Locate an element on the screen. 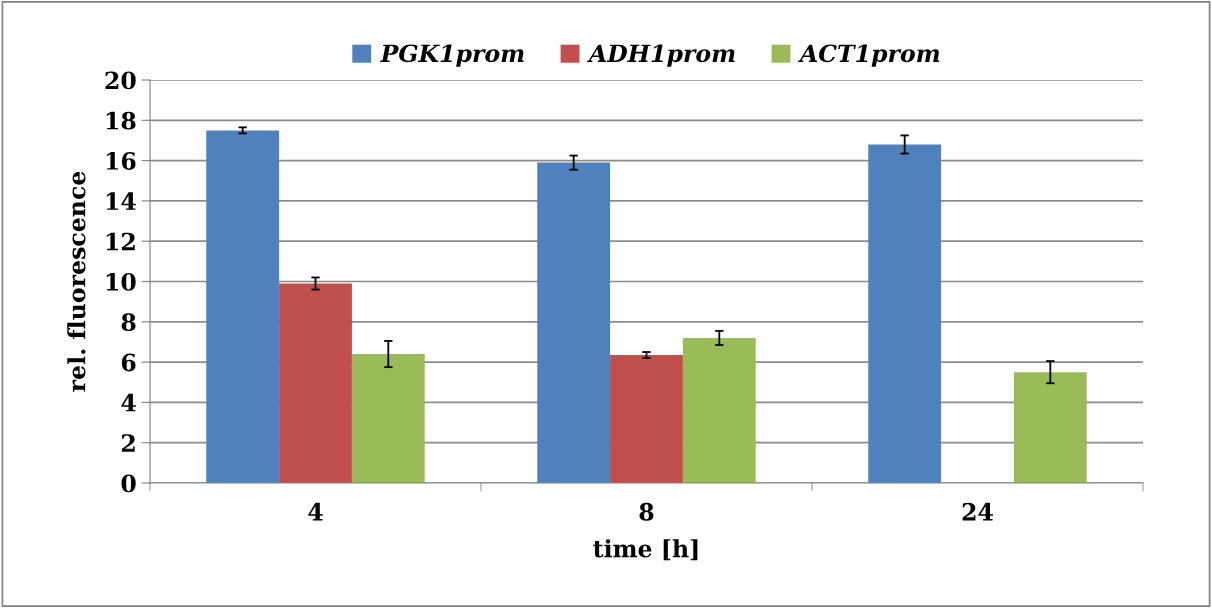 The height and width of the screenshot is (608, 1212). x-tick-label: 4 is located at coordinates (315, 511).